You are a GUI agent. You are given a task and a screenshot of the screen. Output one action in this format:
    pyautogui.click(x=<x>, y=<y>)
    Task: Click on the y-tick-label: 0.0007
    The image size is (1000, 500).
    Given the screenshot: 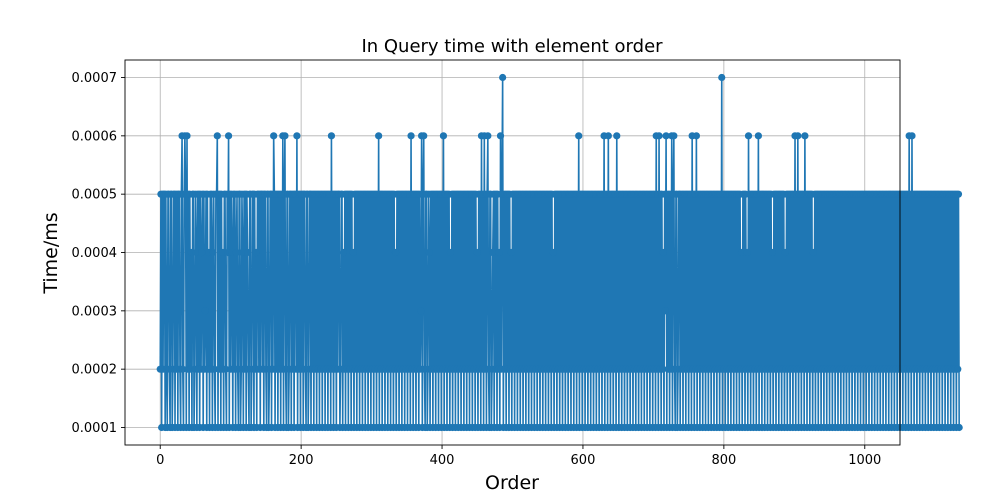 What is the action you would take?
    pyautogui.click(x=95, y=78)
    